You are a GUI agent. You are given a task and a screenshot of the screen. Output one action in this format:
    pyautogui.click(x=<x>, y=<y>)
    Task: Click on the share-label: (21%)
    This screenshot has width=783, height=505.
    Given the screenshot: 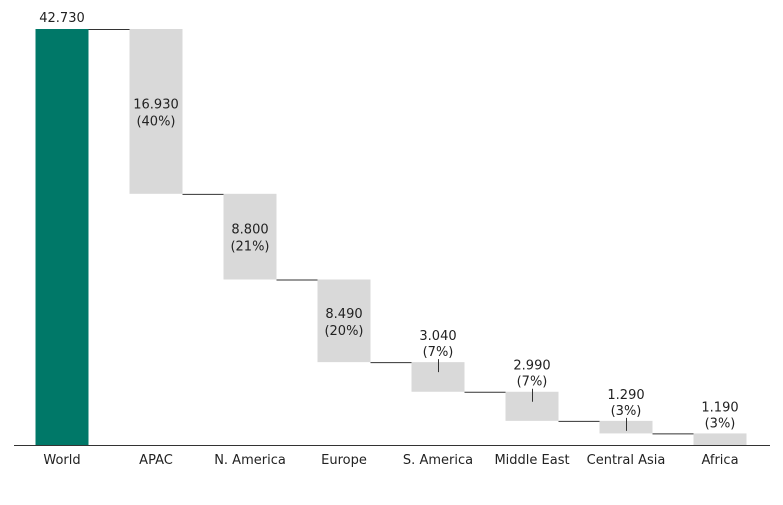 What is the action you would take?
    pyautogui.click(x=249, y=247)
    